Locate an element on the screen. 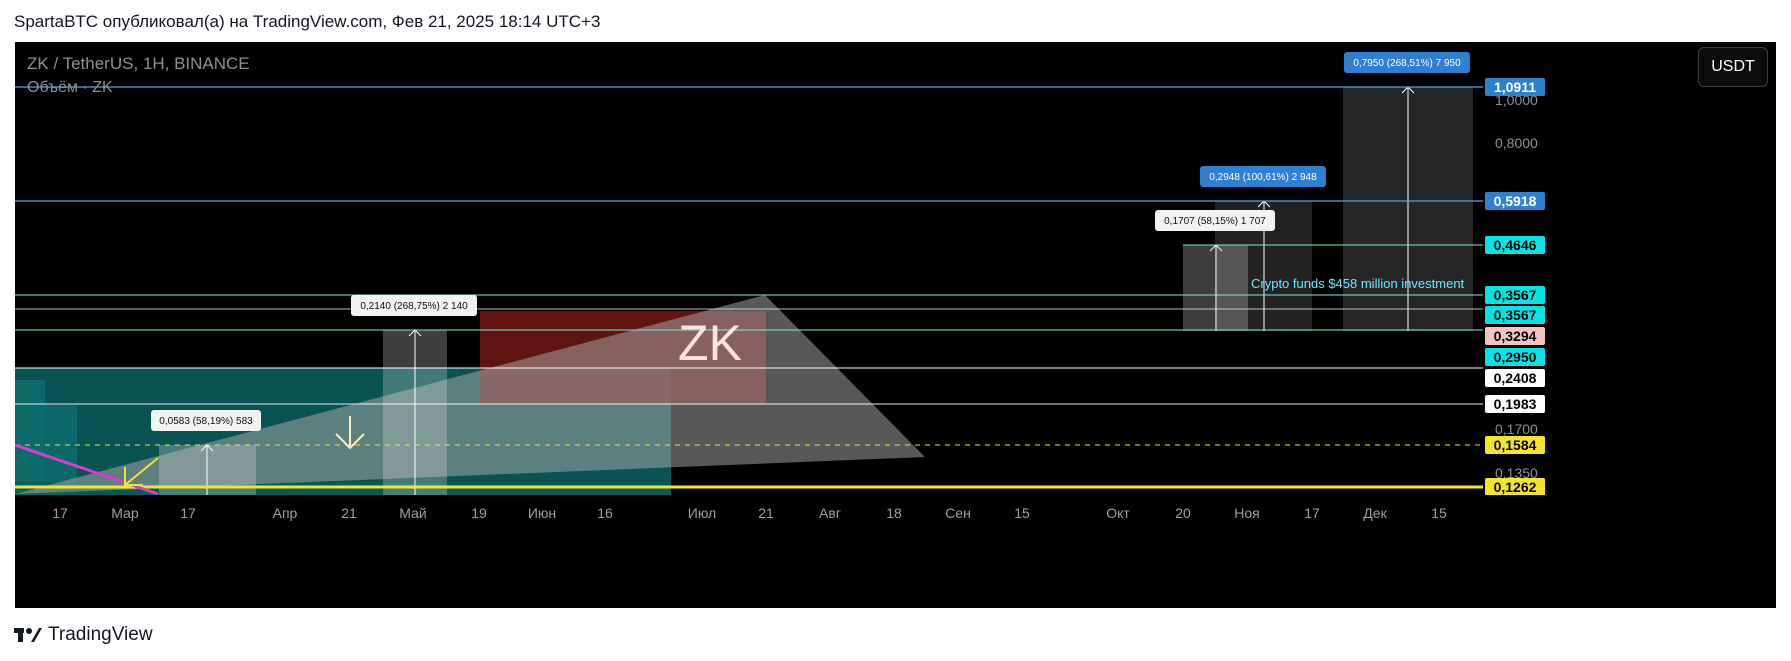  zk-watermark: ZK is located at coordinates (710, 343).